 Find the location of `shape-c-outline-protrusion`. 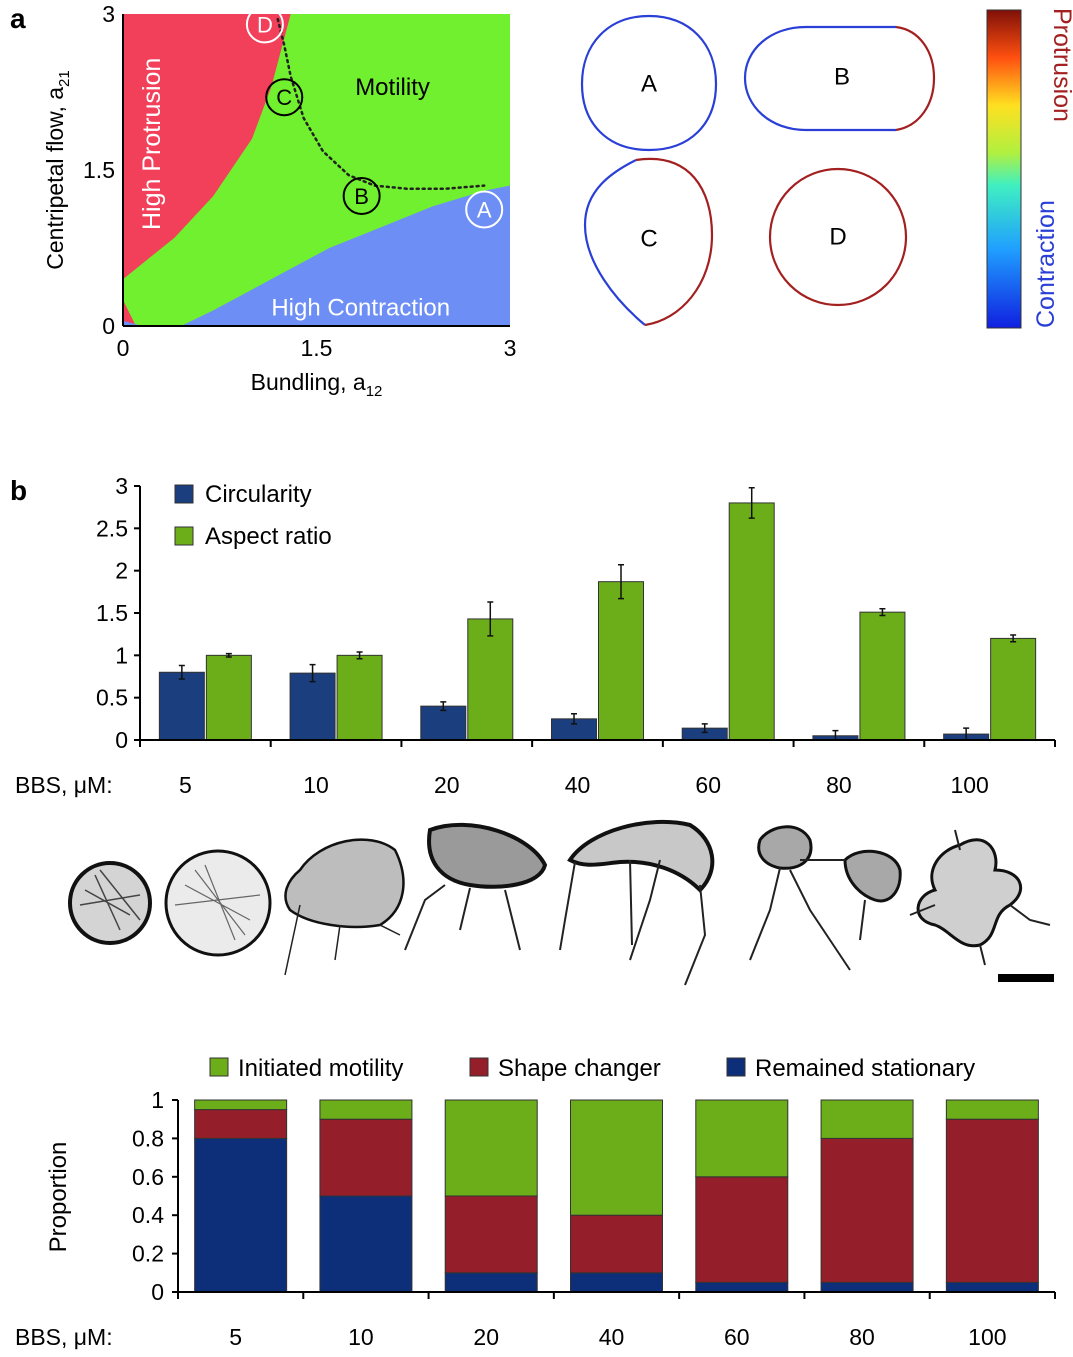

shape-c-outline-protrusion is located at coordinates (674, 242).